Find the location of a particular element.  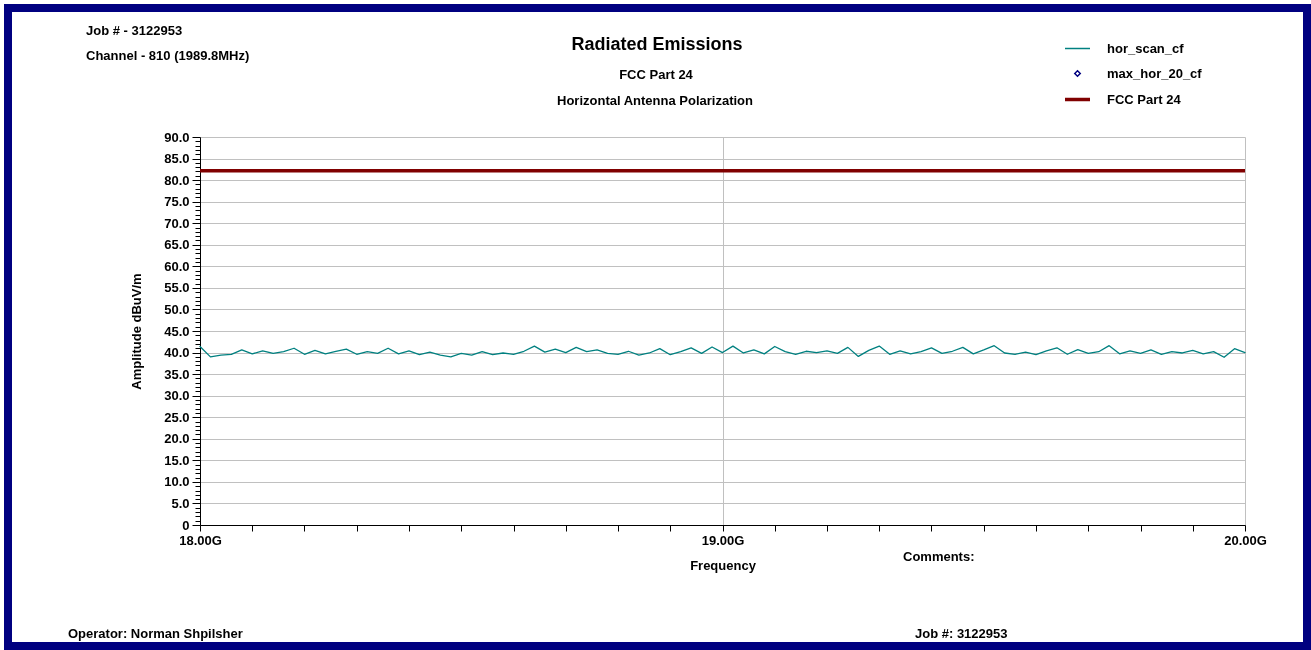

y-tick-label: 45.0 is located at coordinates (177, 331).